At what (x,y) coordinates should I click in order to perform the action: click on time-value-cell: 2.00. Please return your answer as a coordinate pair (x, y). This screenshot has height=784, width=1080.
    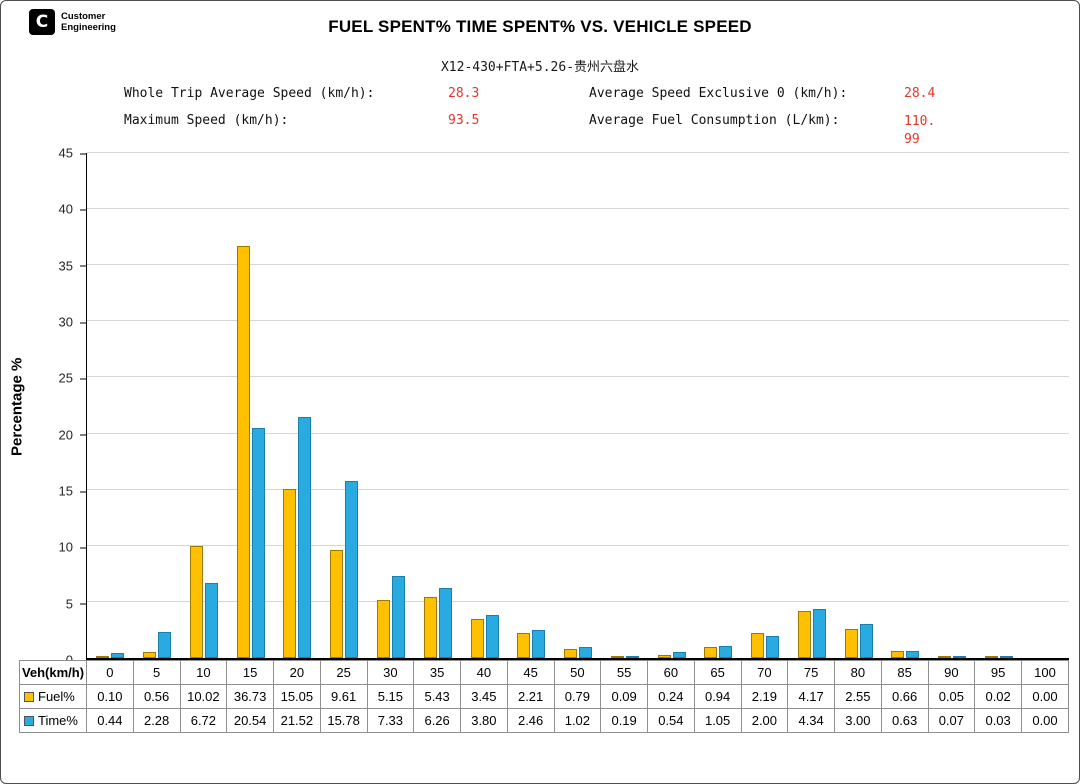
    Looking at the image, I should click on (764, 720).